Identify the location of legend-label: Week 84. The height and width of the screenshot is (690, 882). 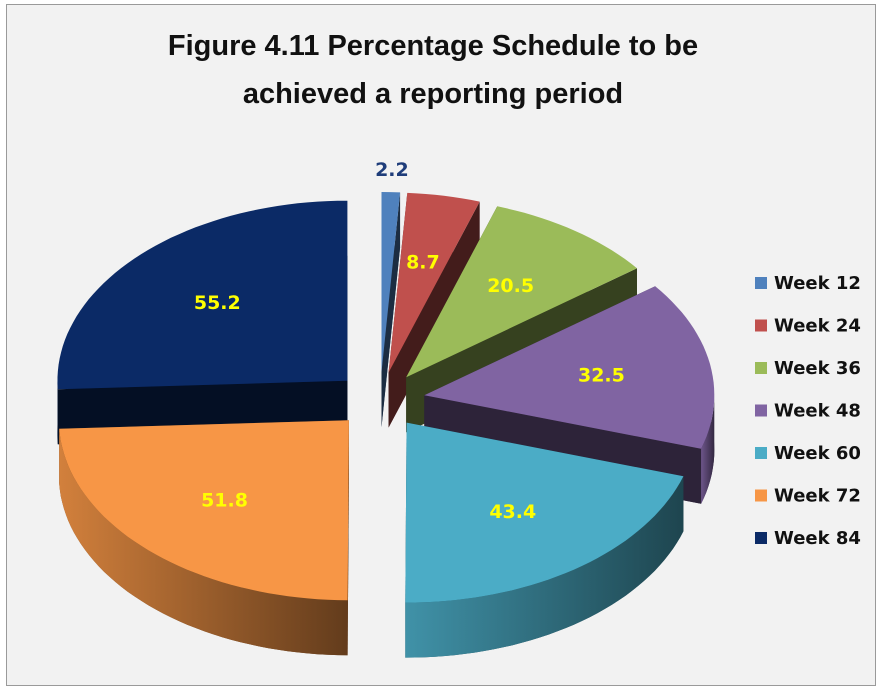
(817, 538).